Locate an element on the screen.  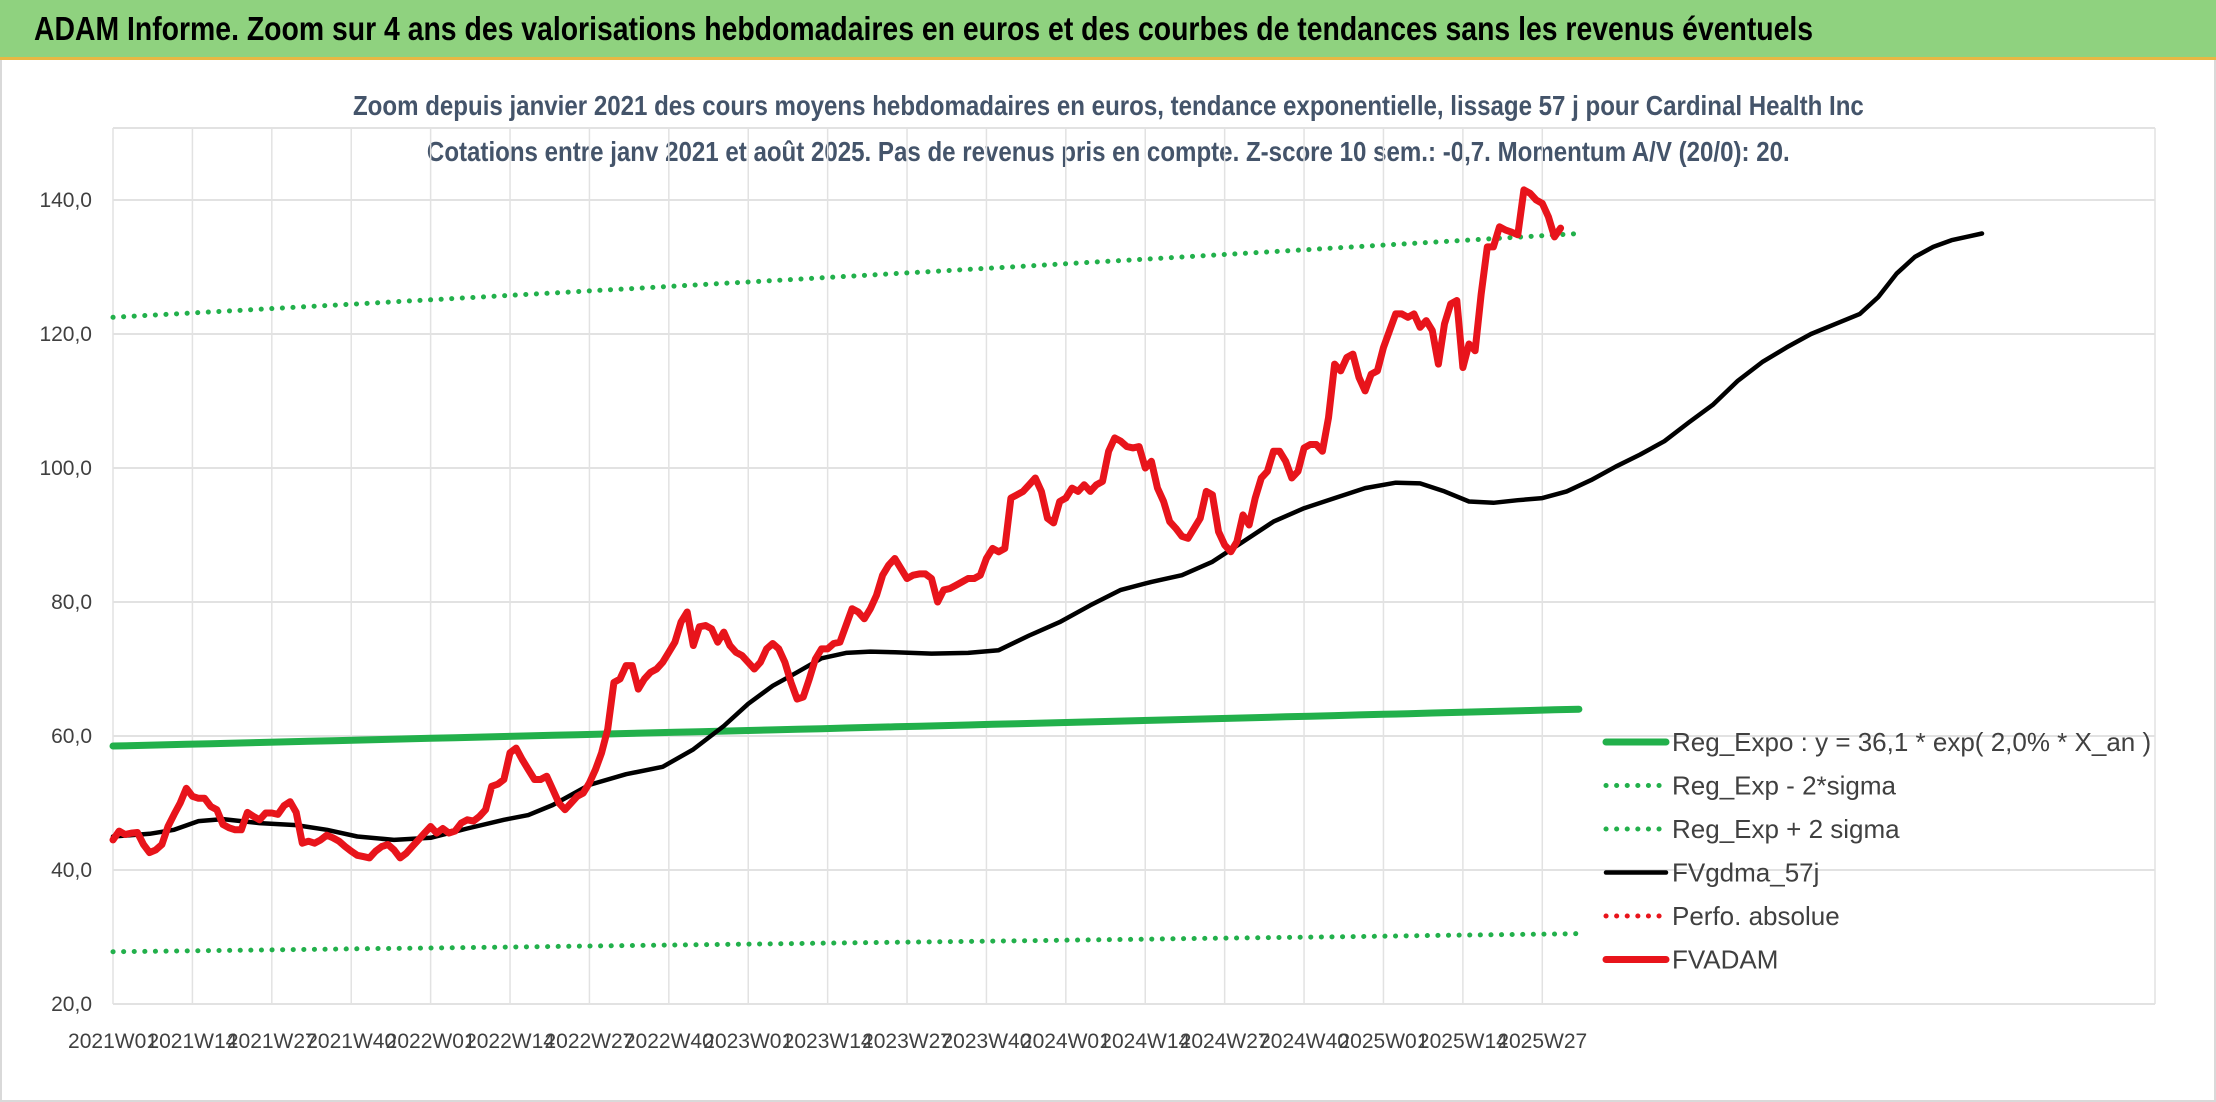
x-tick-label: 2023W01 is located at coordinates (748, 1041).